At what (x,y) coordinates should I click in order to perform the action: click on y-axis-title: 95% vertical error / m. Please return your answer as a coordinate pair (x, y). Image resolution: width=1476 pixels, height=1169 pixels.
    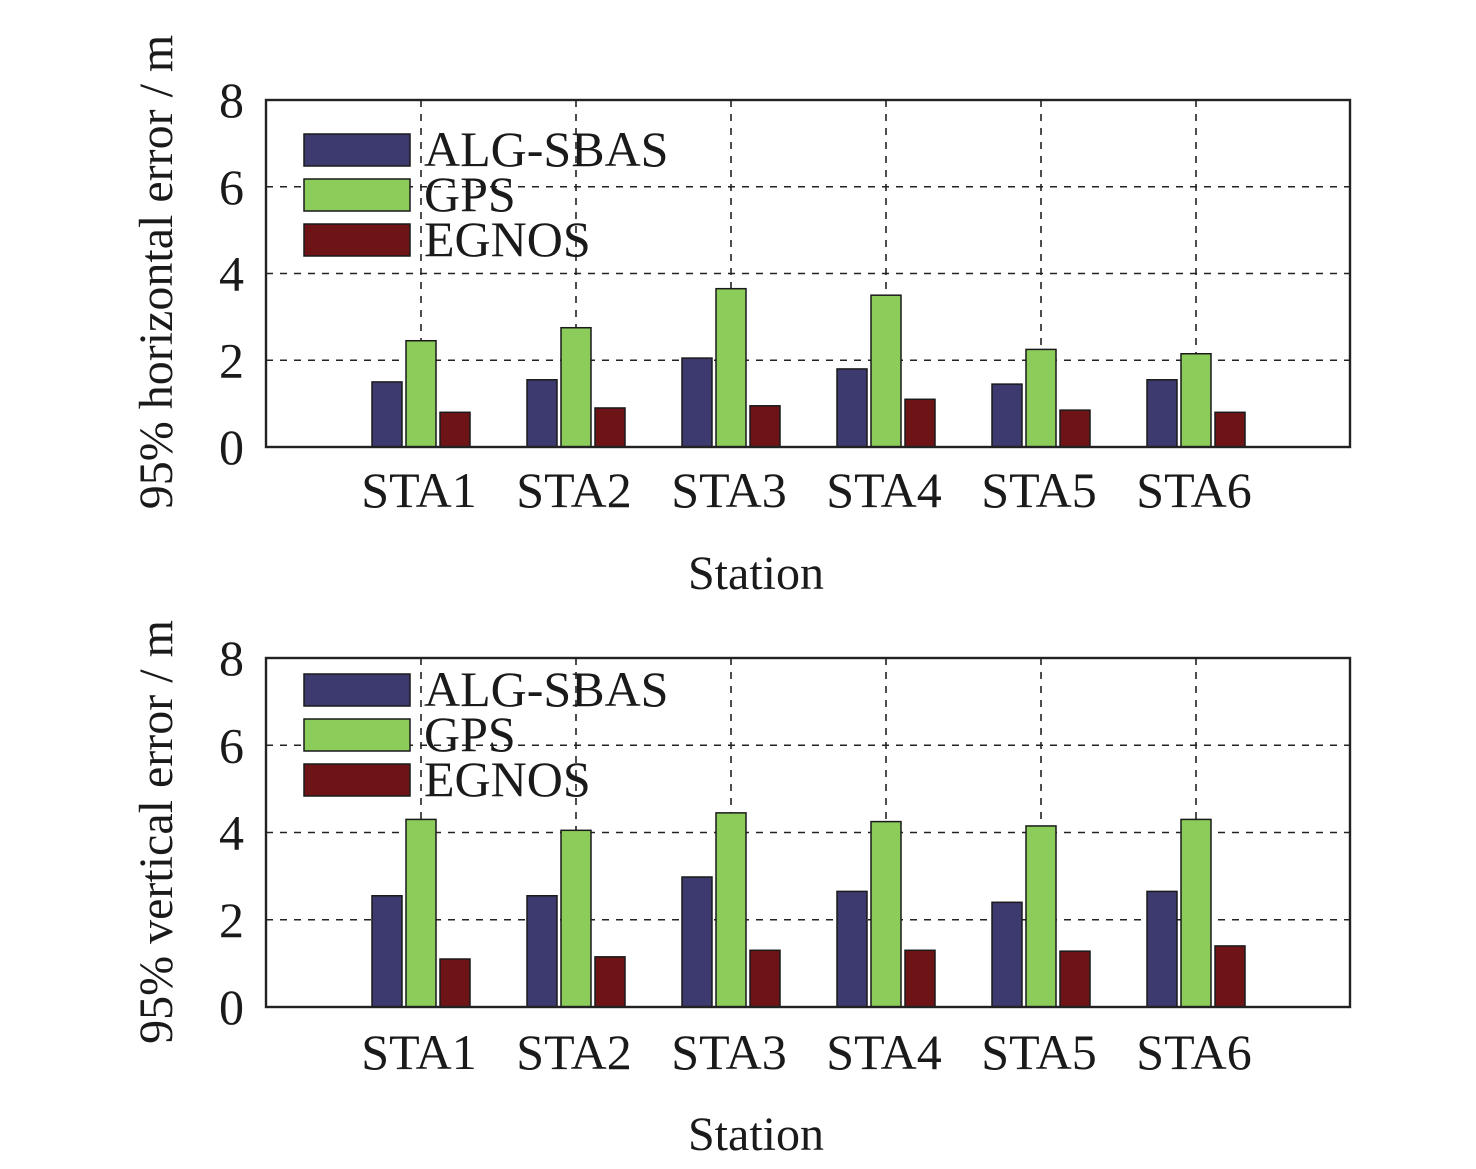
    Looking at the image, I should click on (156, 832).